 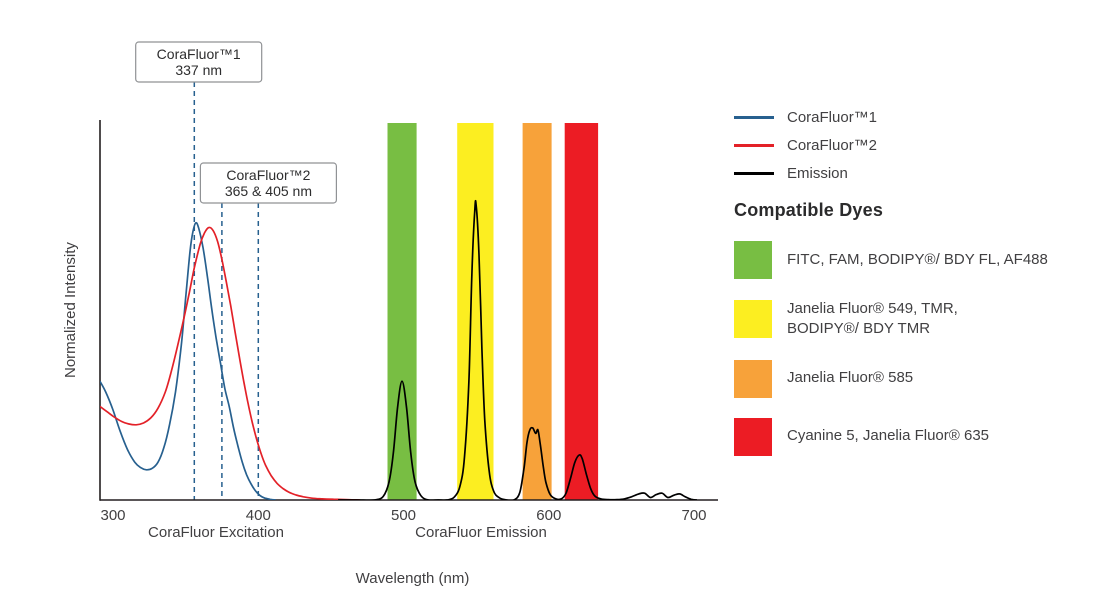 What do you see at coordinates (754, 145) in the screenshot?
I see `corafluor2-line-swatch` at bounding box center [754, 145].